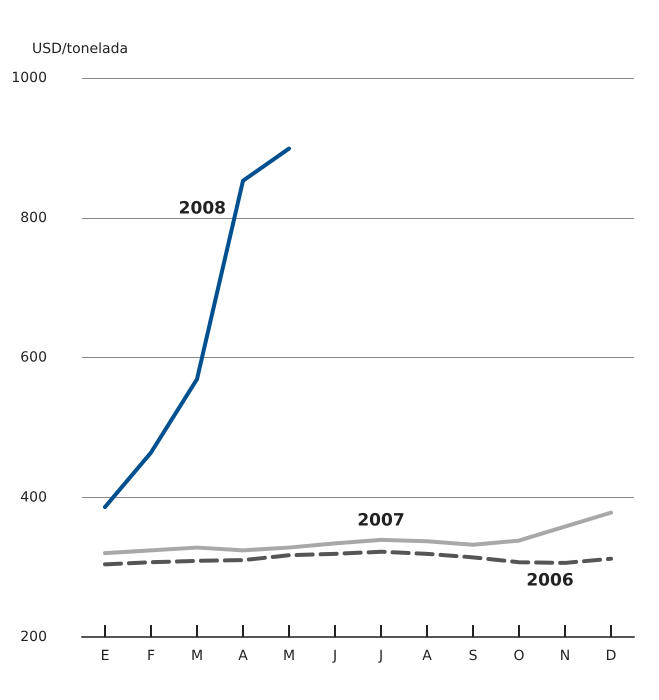 The image size is (659, 700). I want to click on x-tick-label: E, so click(105, 656).